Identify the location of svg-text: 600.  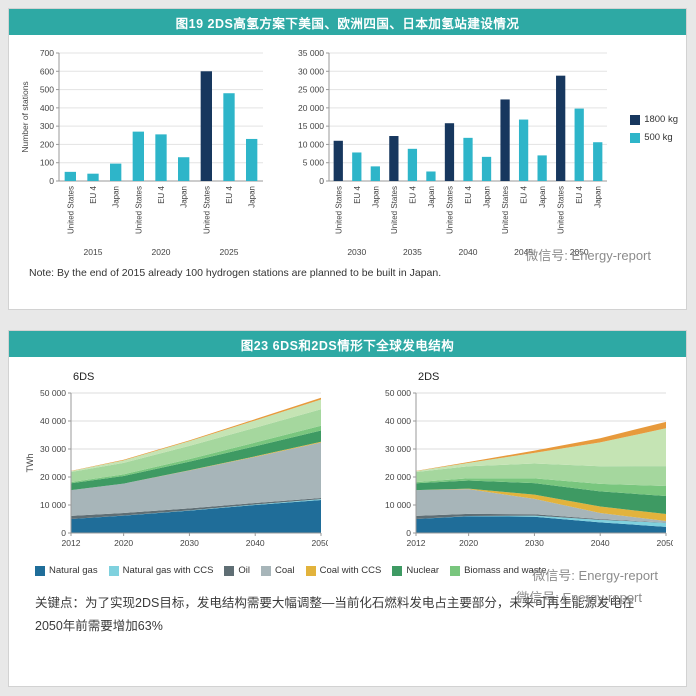
(47, 71).